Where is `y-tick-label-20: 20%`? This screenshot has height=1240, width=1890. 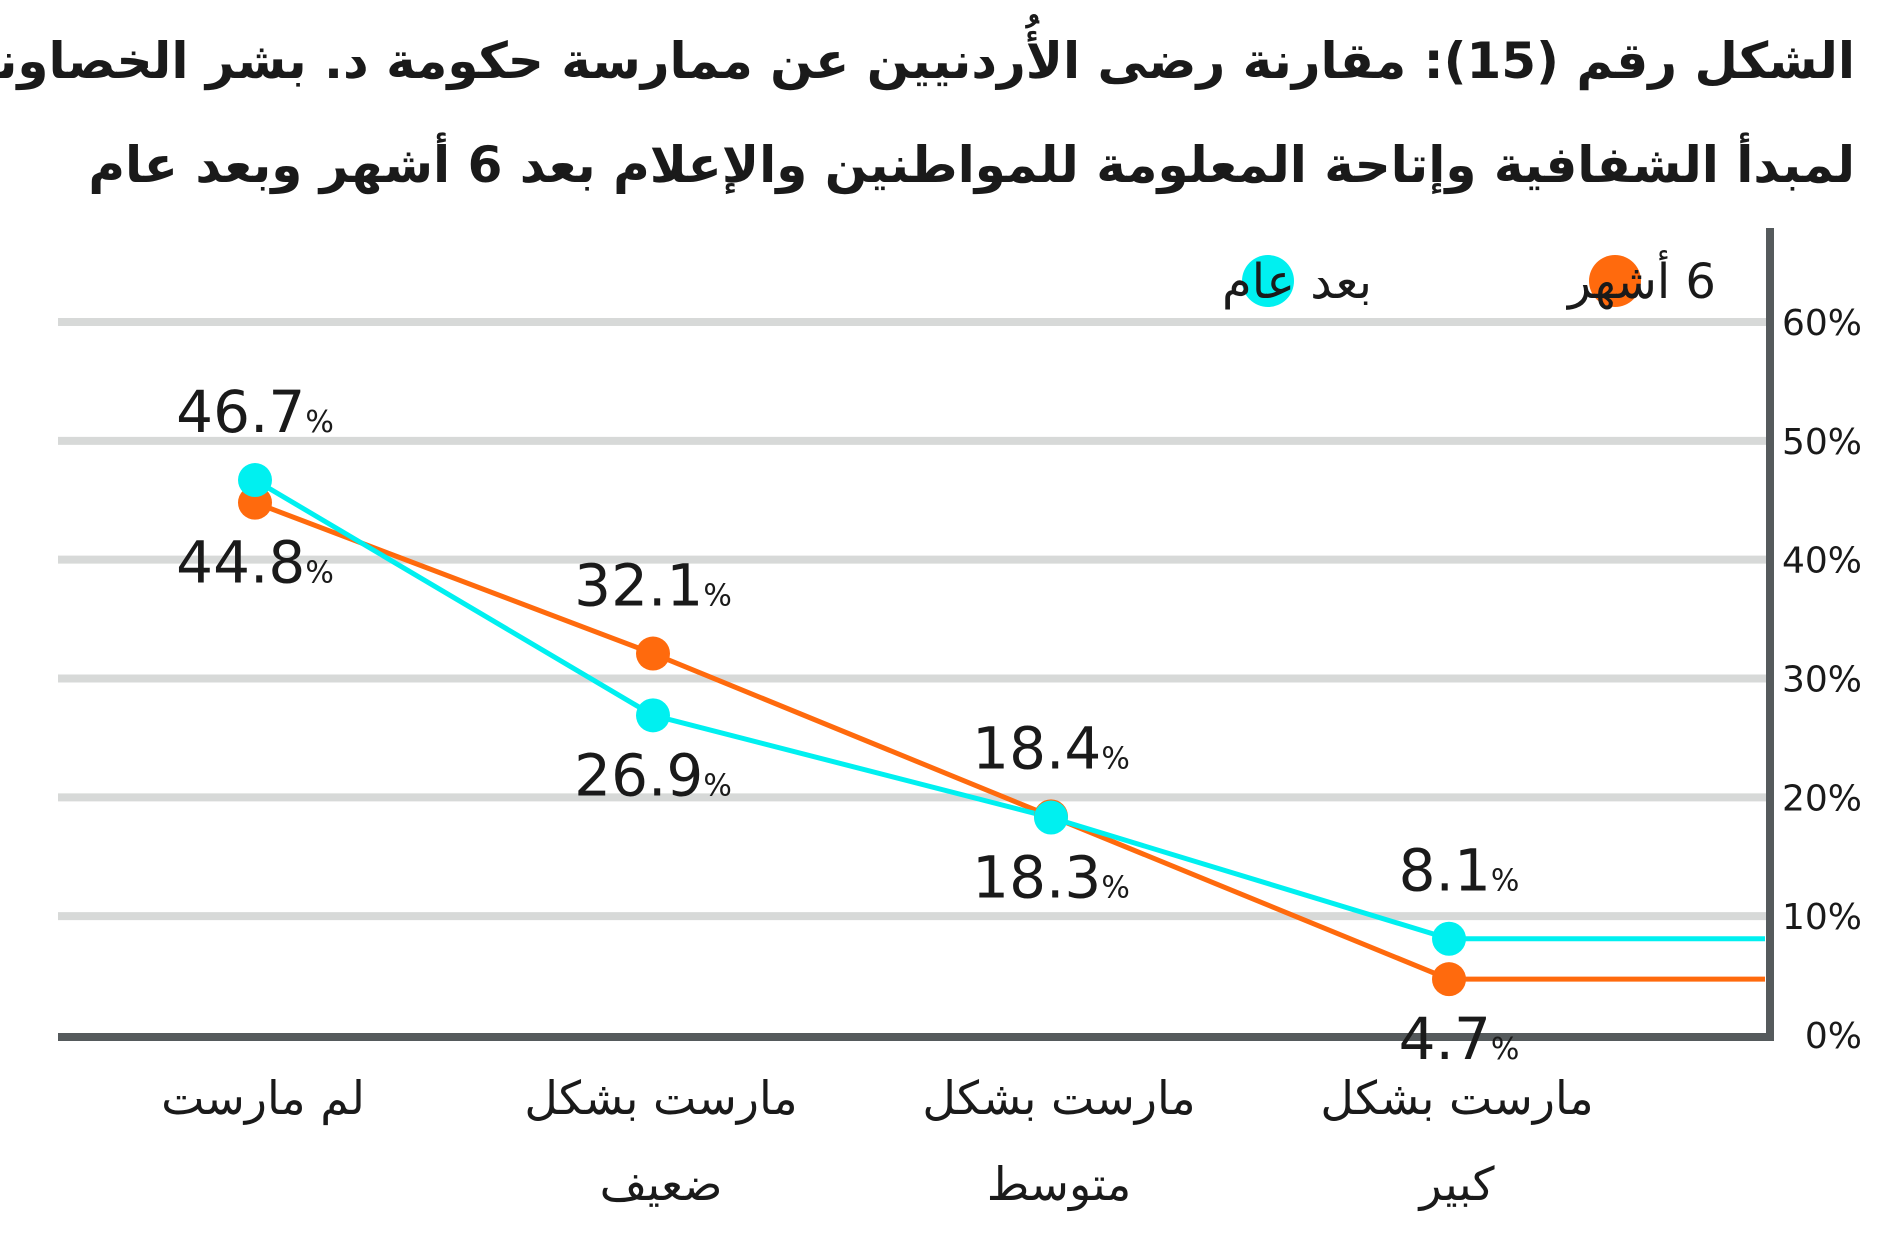 y-tick-label-20: 20% is located at coordinates (1822, 798).